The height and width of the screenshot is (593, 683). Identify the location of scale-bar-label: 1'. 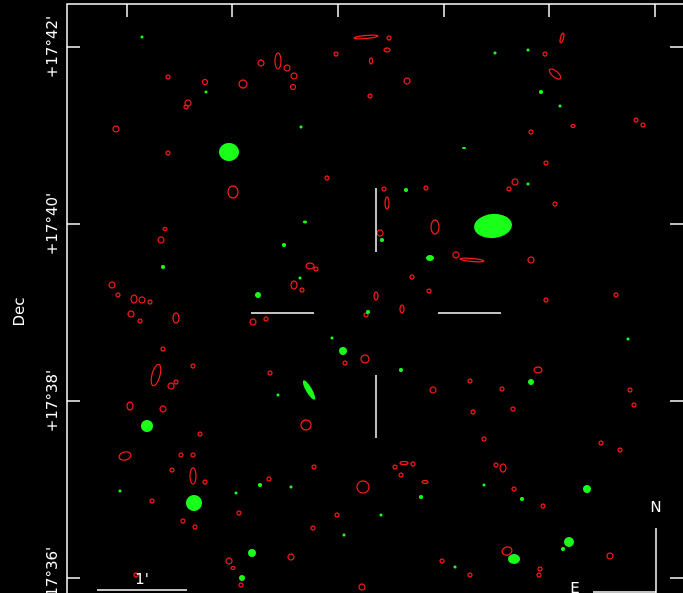
(142, 579).